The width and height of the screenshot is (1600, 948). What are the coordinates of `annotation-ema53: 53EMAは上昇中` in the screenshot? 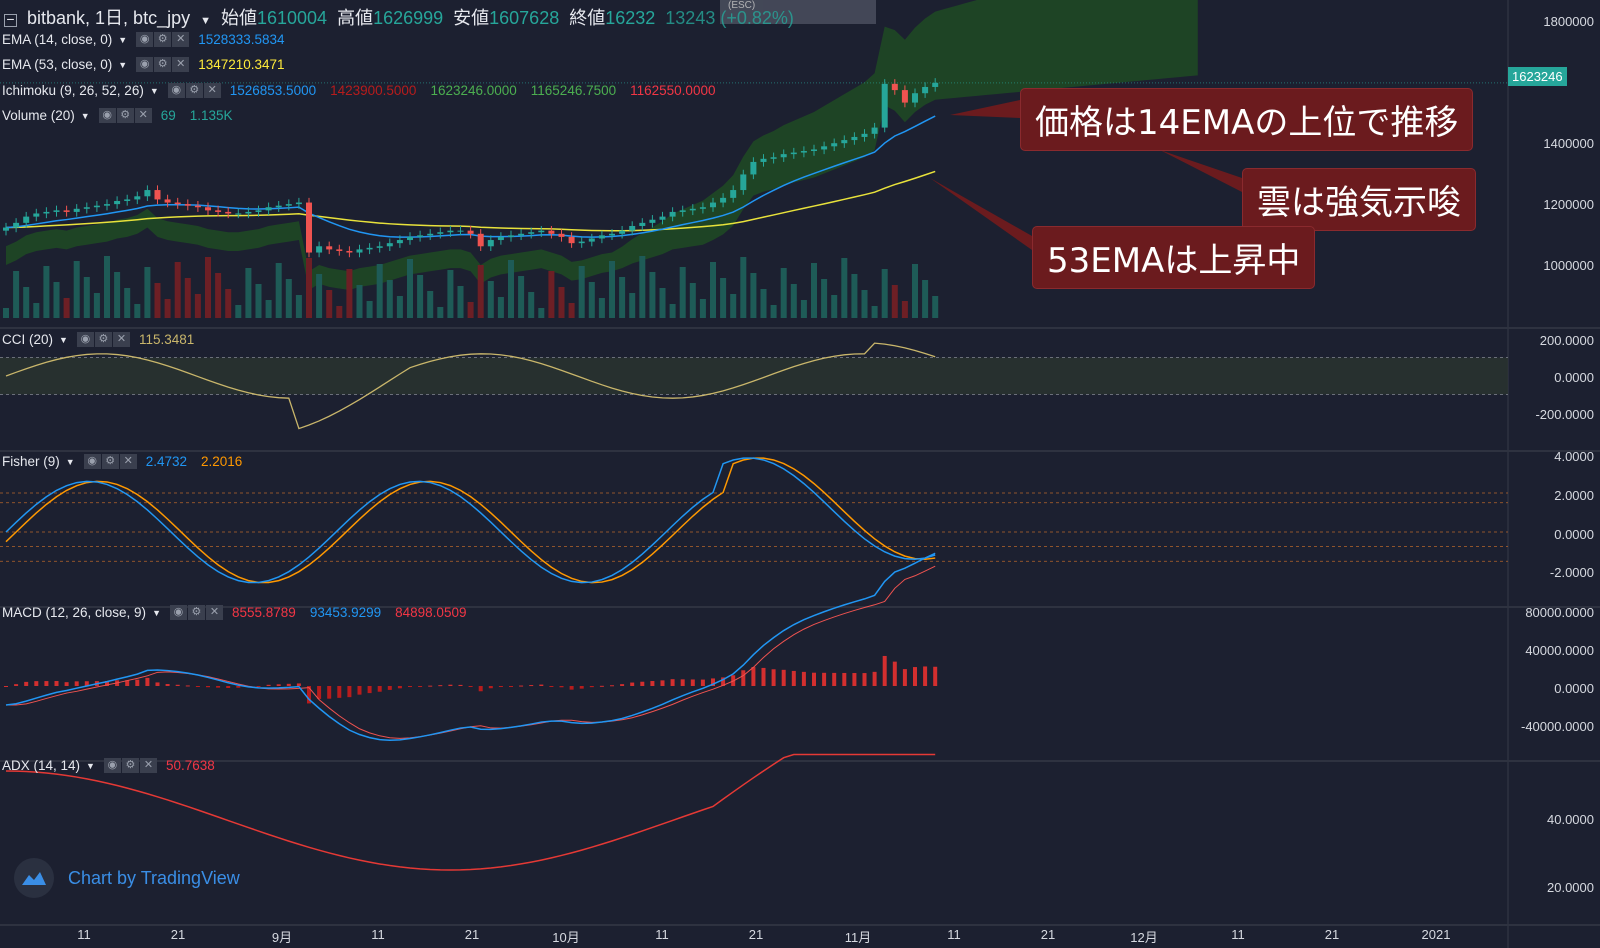 It's located at (1174, 257).